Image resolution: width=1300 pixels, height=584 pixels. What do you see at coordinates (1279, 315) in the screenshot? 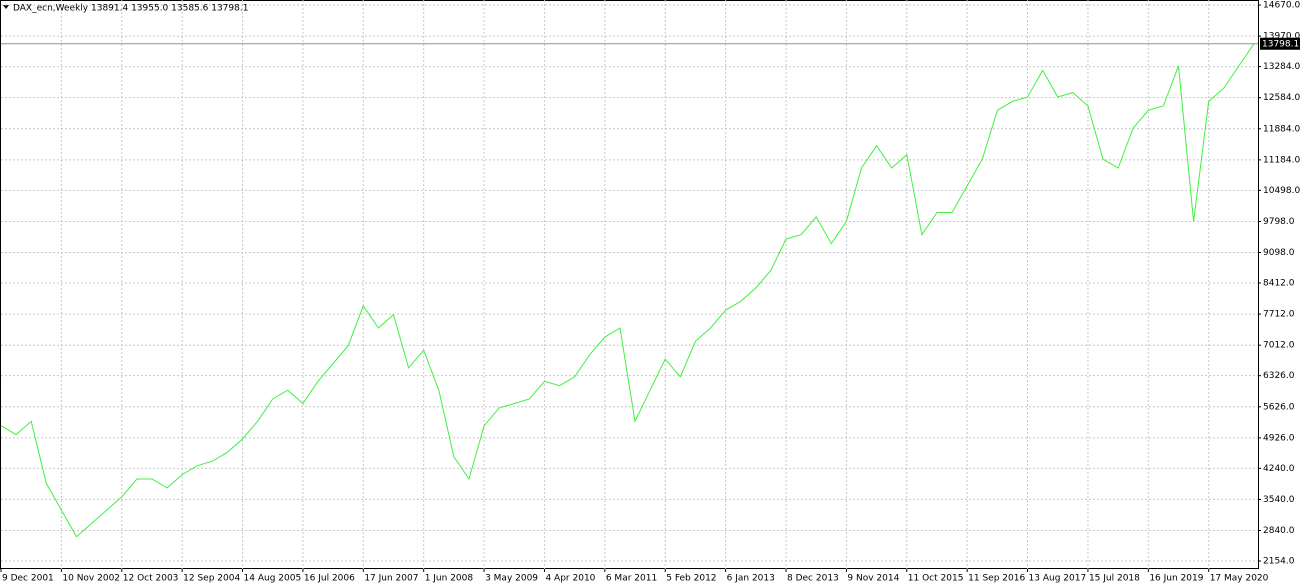
I see `y-tick-label: 7712.0` at bounding box center [1279, 315].